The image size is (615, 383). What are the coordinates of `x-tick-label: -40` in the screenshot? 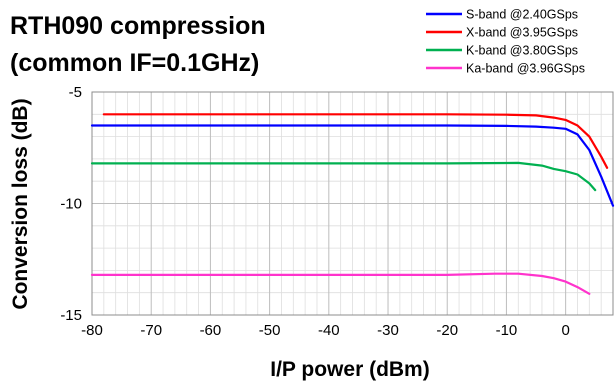 It's located at (329, 330).